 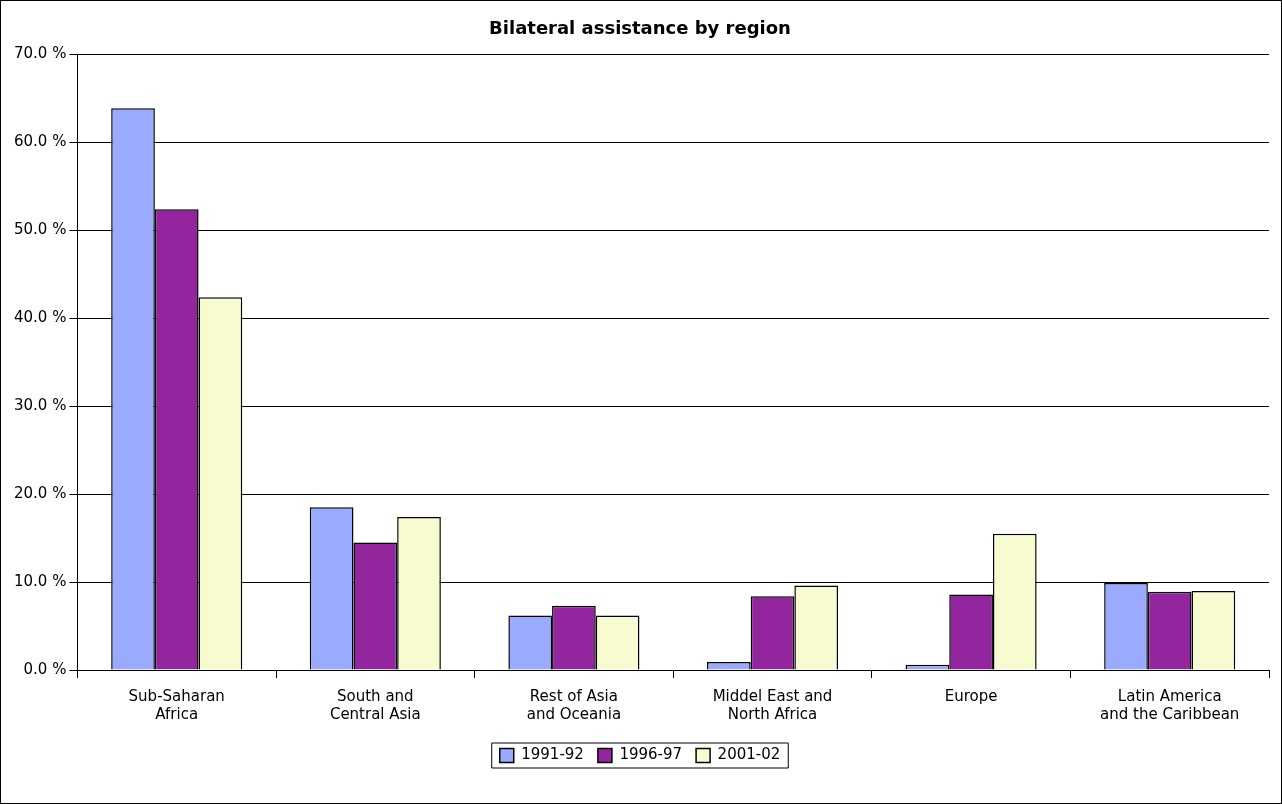 What do you see at coordinates (651, 754) in the screenshot?
I see `legend-label: 1996-97` at bounding box center [651, 754].